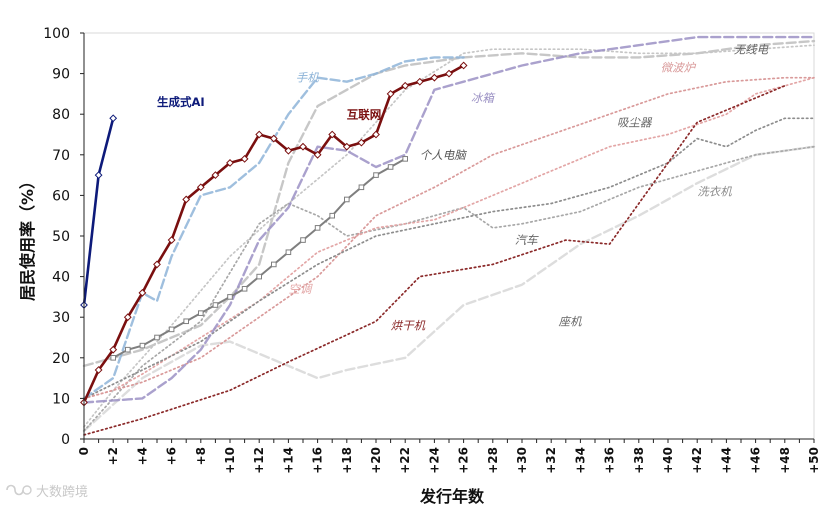 This screenshot has height=515, width=840. I want to click on y-tick-label: 50, so click(61, 237).